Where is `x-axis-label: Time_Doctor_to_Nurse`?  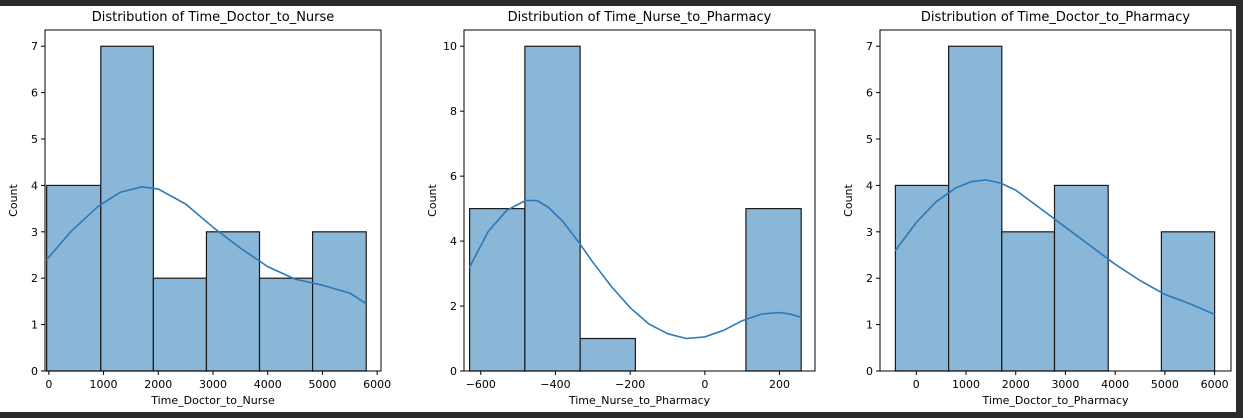
x-axis-label: Time_Doctor_to_Nurse is located at coordinates (212, 400).